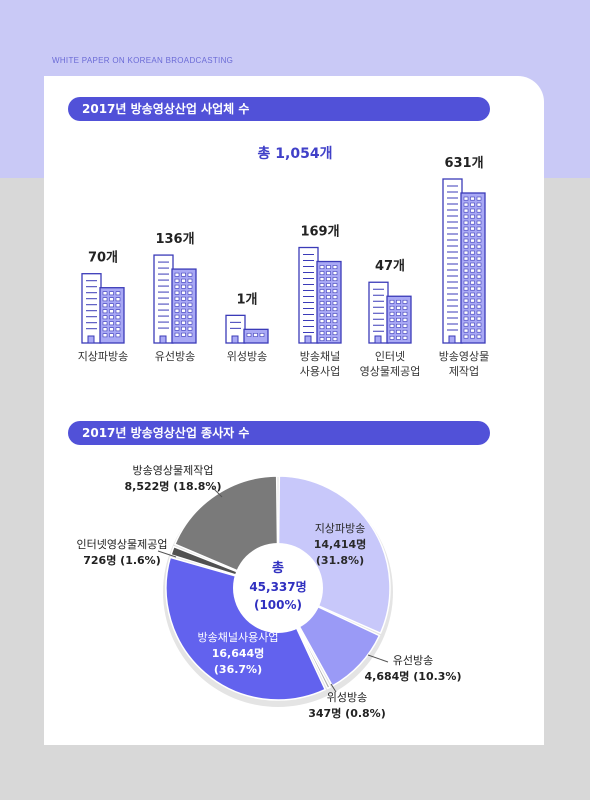 The image size is (590, 800). Describe the element at coordinates (295, 154) in the screenshot. I see `businesses-total: 총 1,054개` at that location.